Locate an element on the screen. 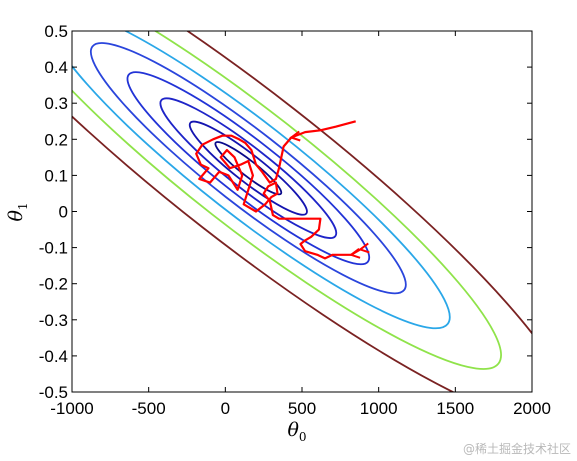 Image resolution: width=577 pixels, height=461 pixels. x-tick-label: 500 is located at coordinates (302, 408).